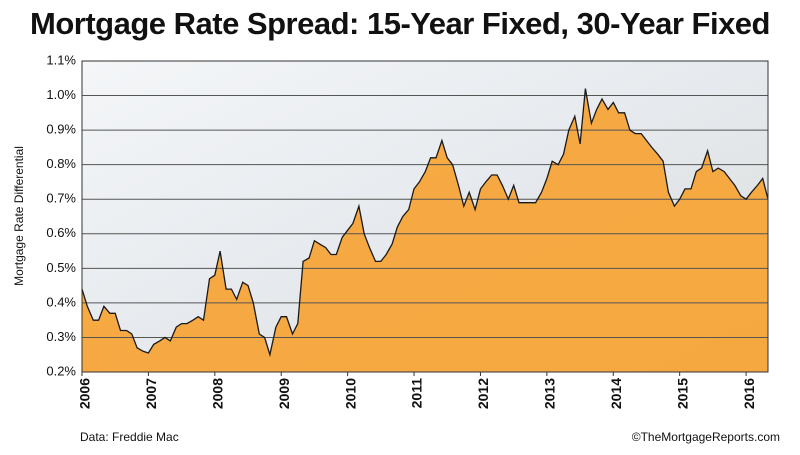 Image resolution: width=800 pixels, height=455 pixels. Describe the element at coordinates (350, 393) in the screenshot. I see `x-tick-label: 2010` at that location.